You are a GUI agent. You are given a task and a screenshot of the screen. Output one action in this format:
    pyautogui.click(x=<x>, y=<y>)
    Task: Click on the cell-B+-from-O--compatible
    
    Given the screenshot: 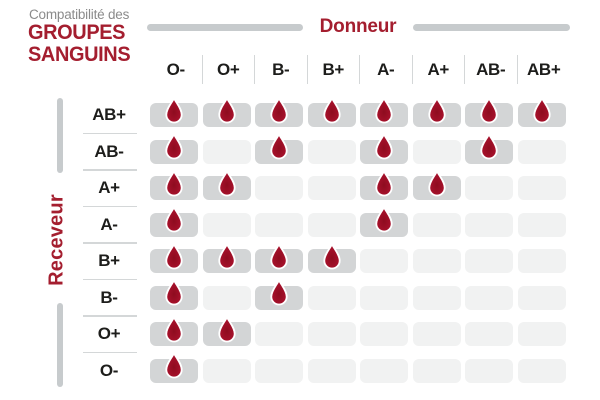 What is the action you would take?
    pyautogui.click(x=174, y=257)
    